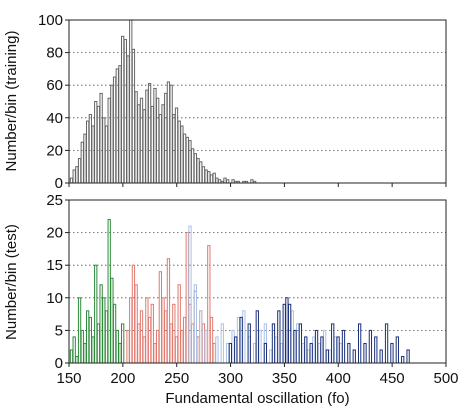  Describe the element at coordinates (11, 101) in the screenshot. I see `ylabel-training: Number/bin (training)` at that location.